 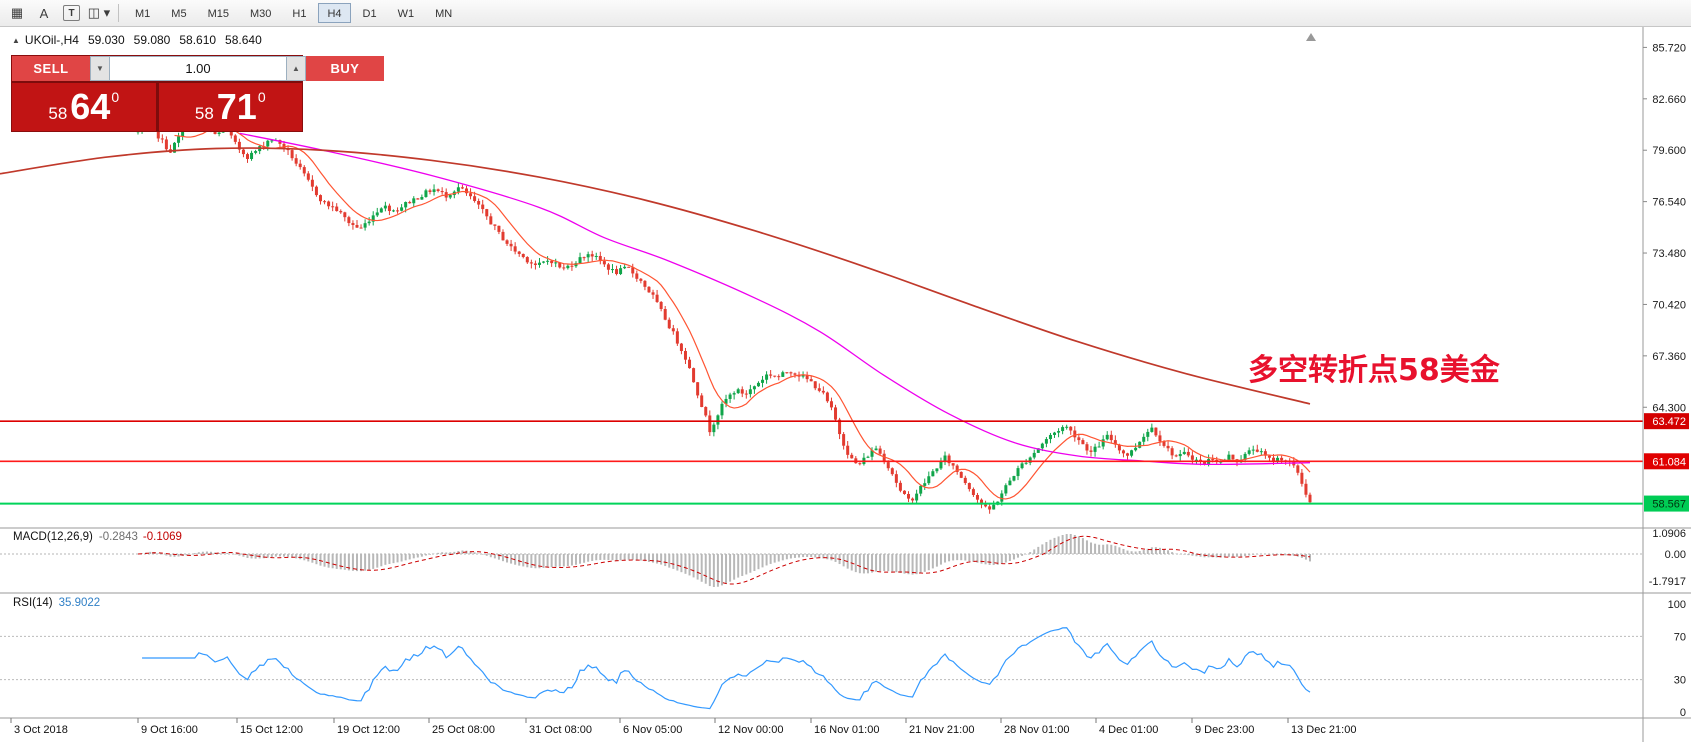 What do you see at coordinates (1323, 730) in the screenshot?
I see `svg-text: 13 Dec 21:00` at bounding box center [1323, 730].